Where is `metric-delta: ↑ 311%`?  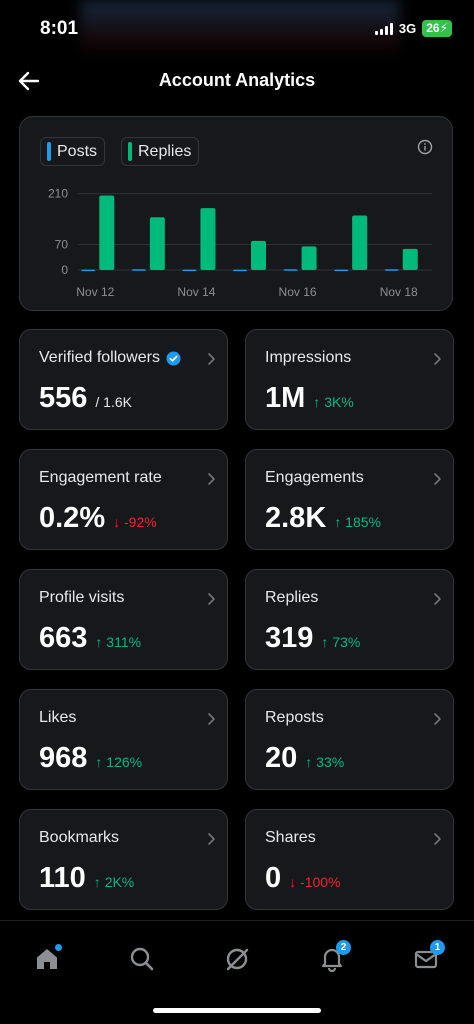
metric-delta: ↑ 311% is located at coordinates (118, 642).